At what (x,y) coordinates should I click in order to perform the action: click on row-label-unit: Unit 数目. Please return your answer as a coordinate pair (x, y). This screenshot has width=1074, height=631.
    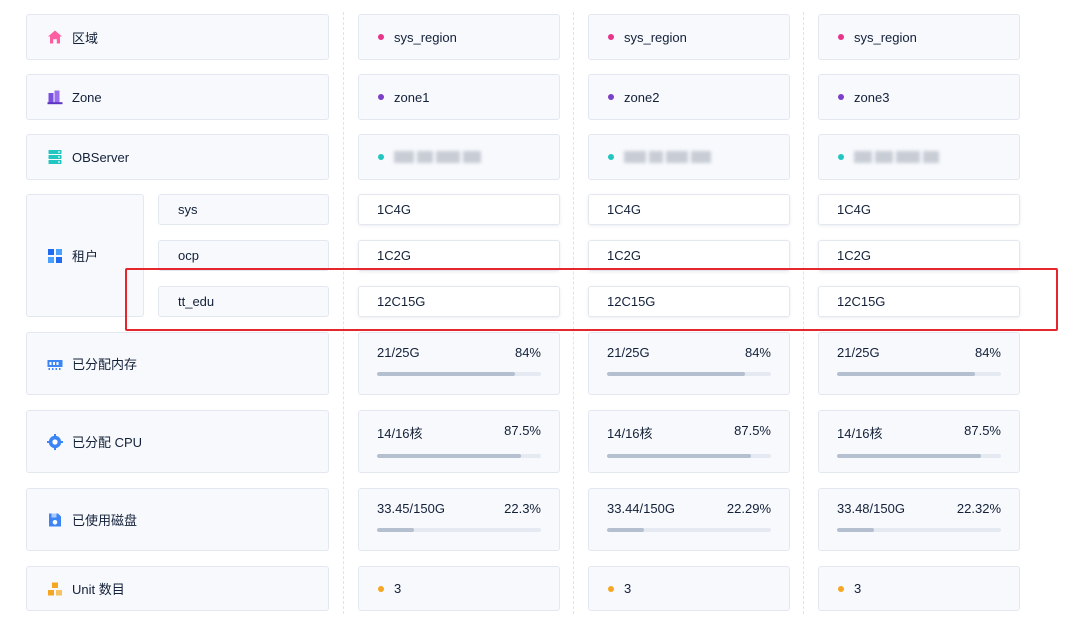
    Looking at the image, I should click on (177, 588).